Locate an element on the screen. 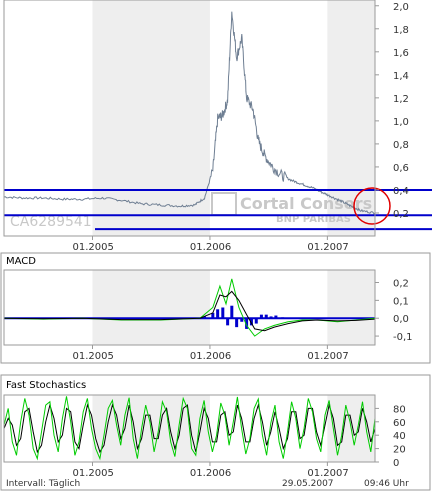 This screenshot has height=494, width=432. macd-shade-2005 is located at coordinates (151, 307).